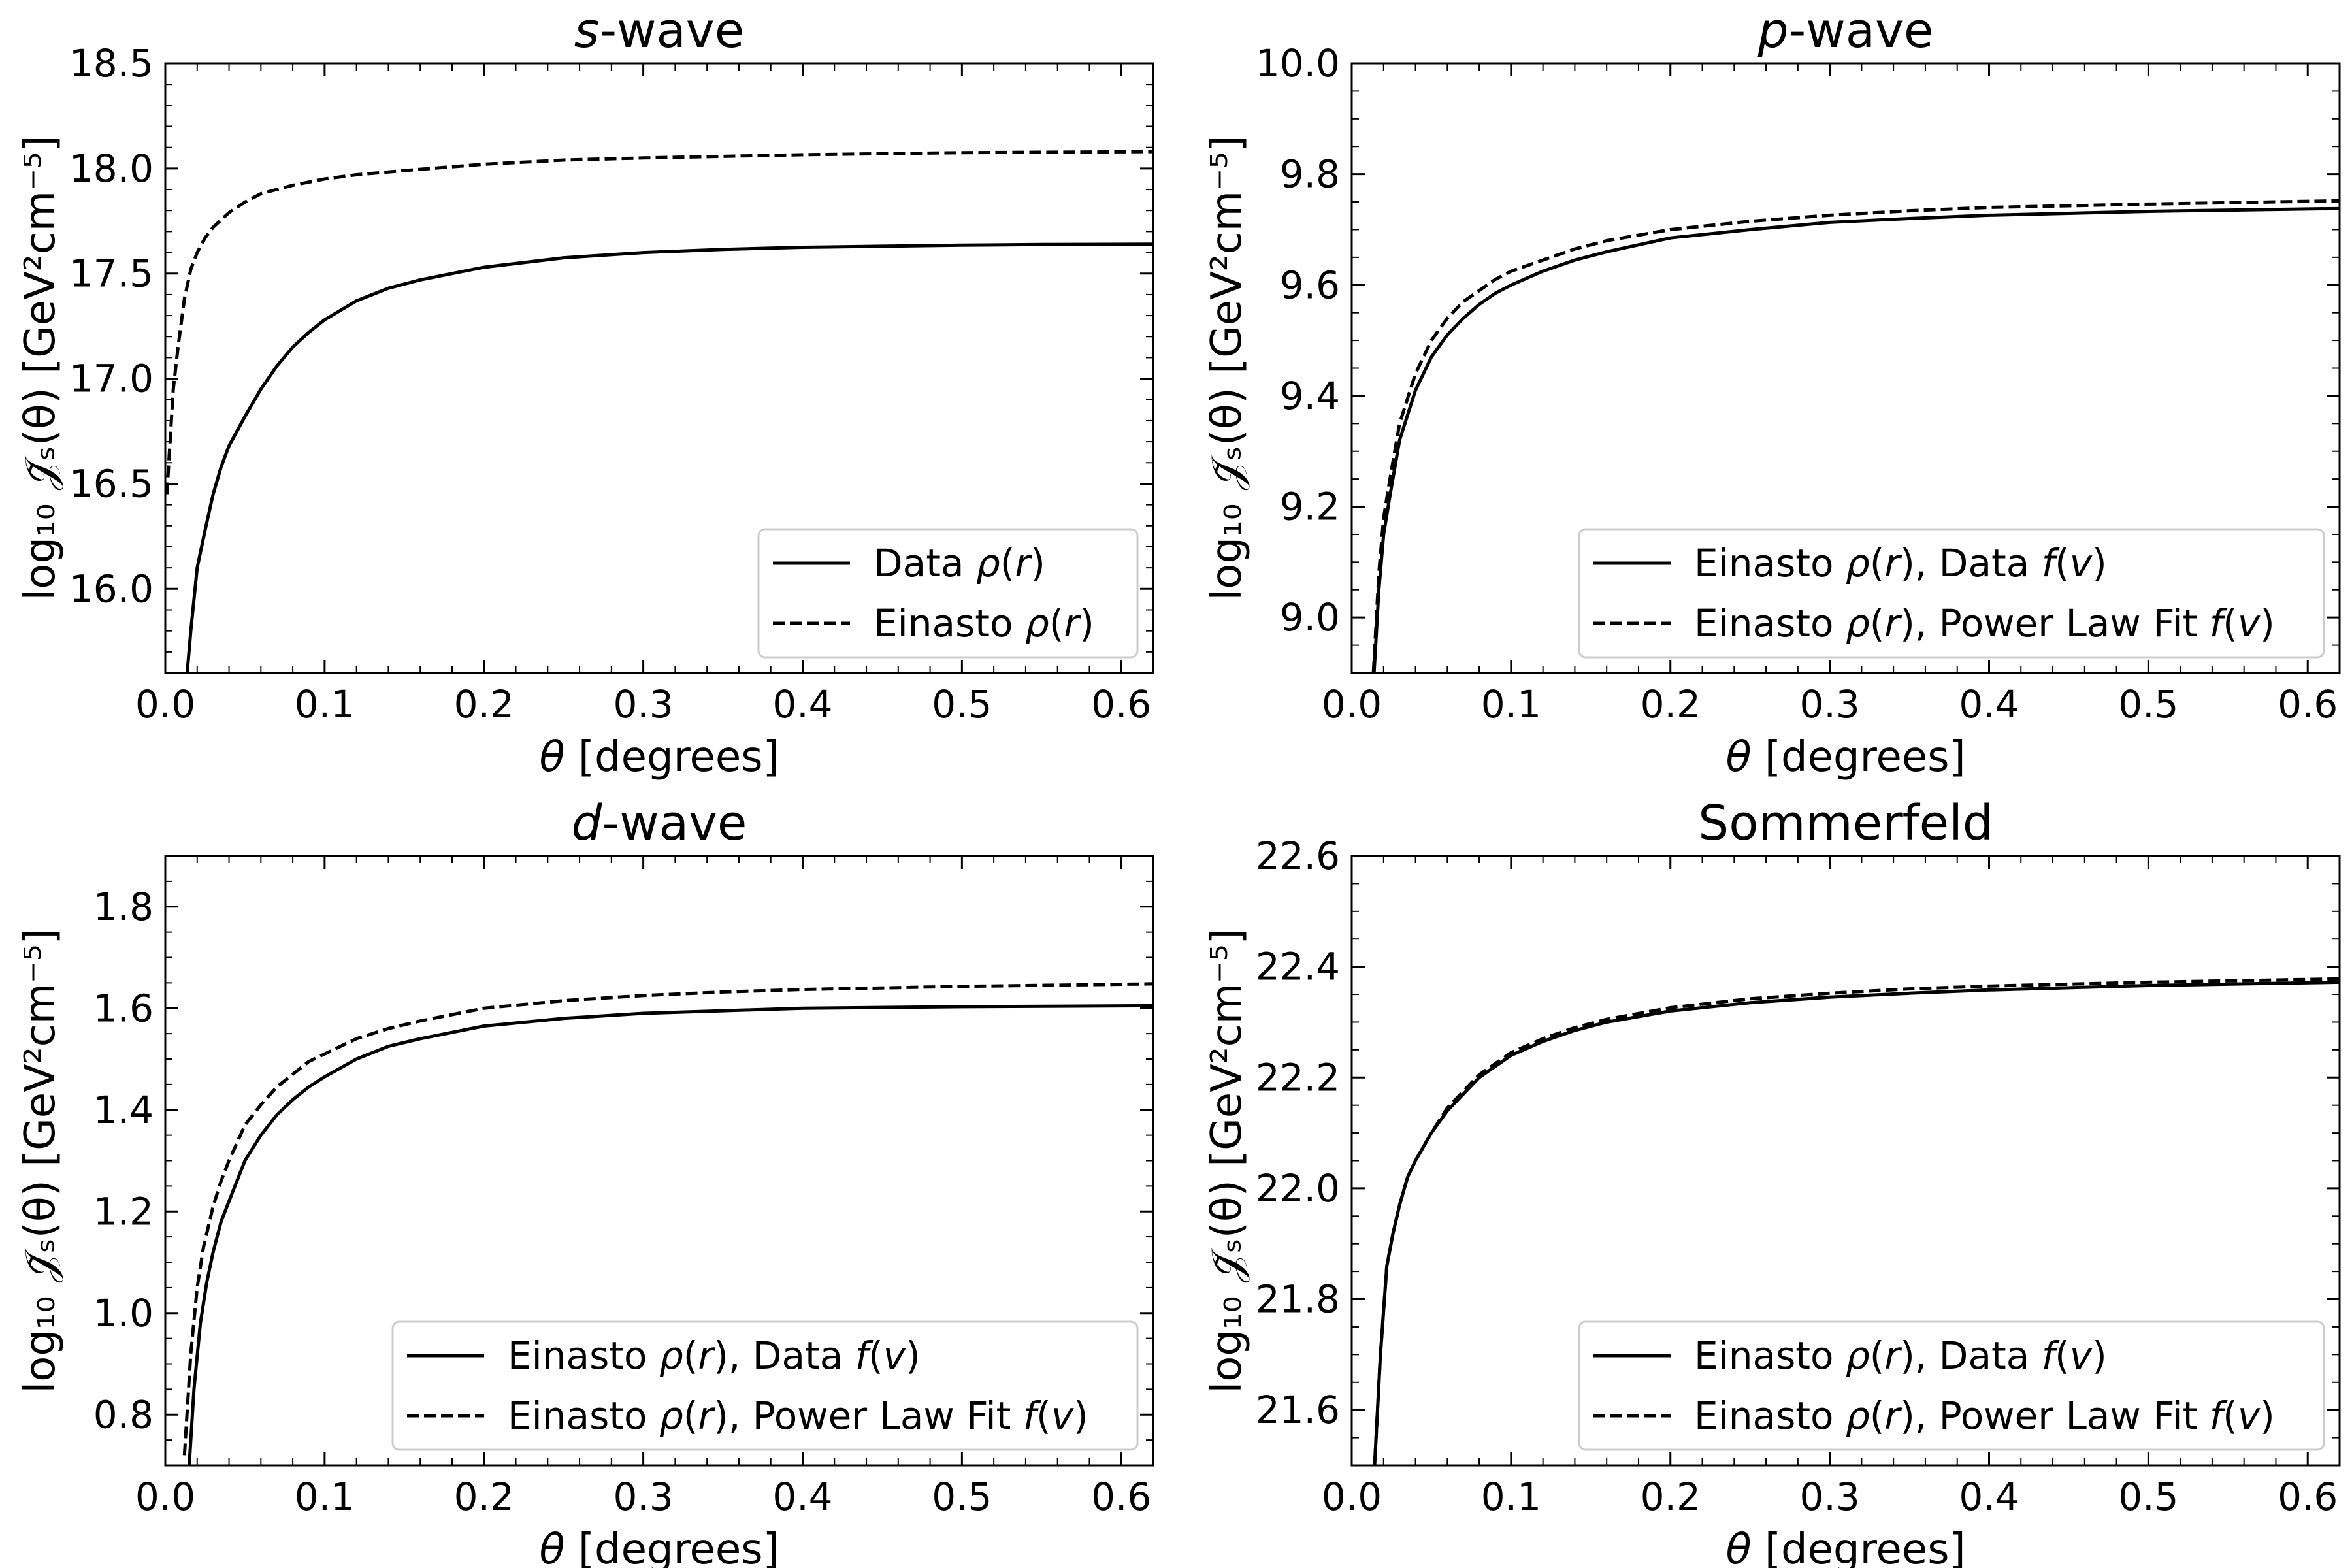 The height and width of the screenshot is (1568, 2352). What do you see at coordinates (1298, 63) in the screenshot?
I see `y-tick-label: 10.0` at bounding box center [1298, 63].